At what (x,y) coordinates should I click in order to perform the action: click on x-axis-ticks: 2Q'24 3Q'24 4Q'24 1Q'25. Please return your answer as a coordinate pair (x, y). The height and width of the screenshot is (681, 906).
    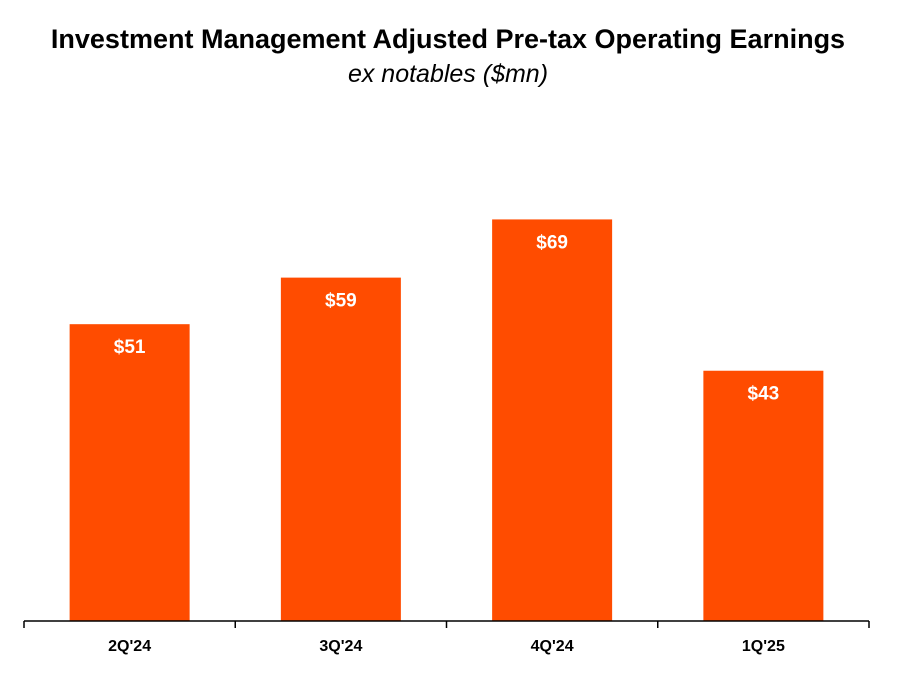
    Looking at the image, I should click on (446, 638).